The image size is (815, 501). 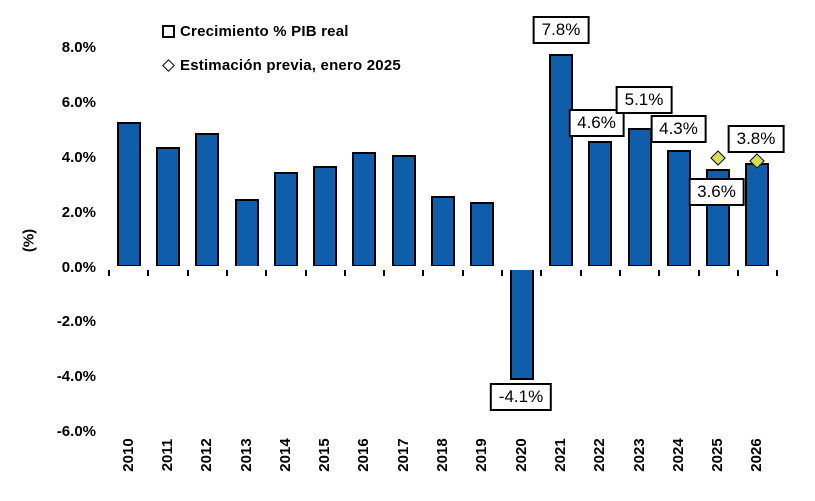 What do you see at coordinates (521, 323) in the screenshot?
I see `bar-2020` at bounding box center [521, 323].